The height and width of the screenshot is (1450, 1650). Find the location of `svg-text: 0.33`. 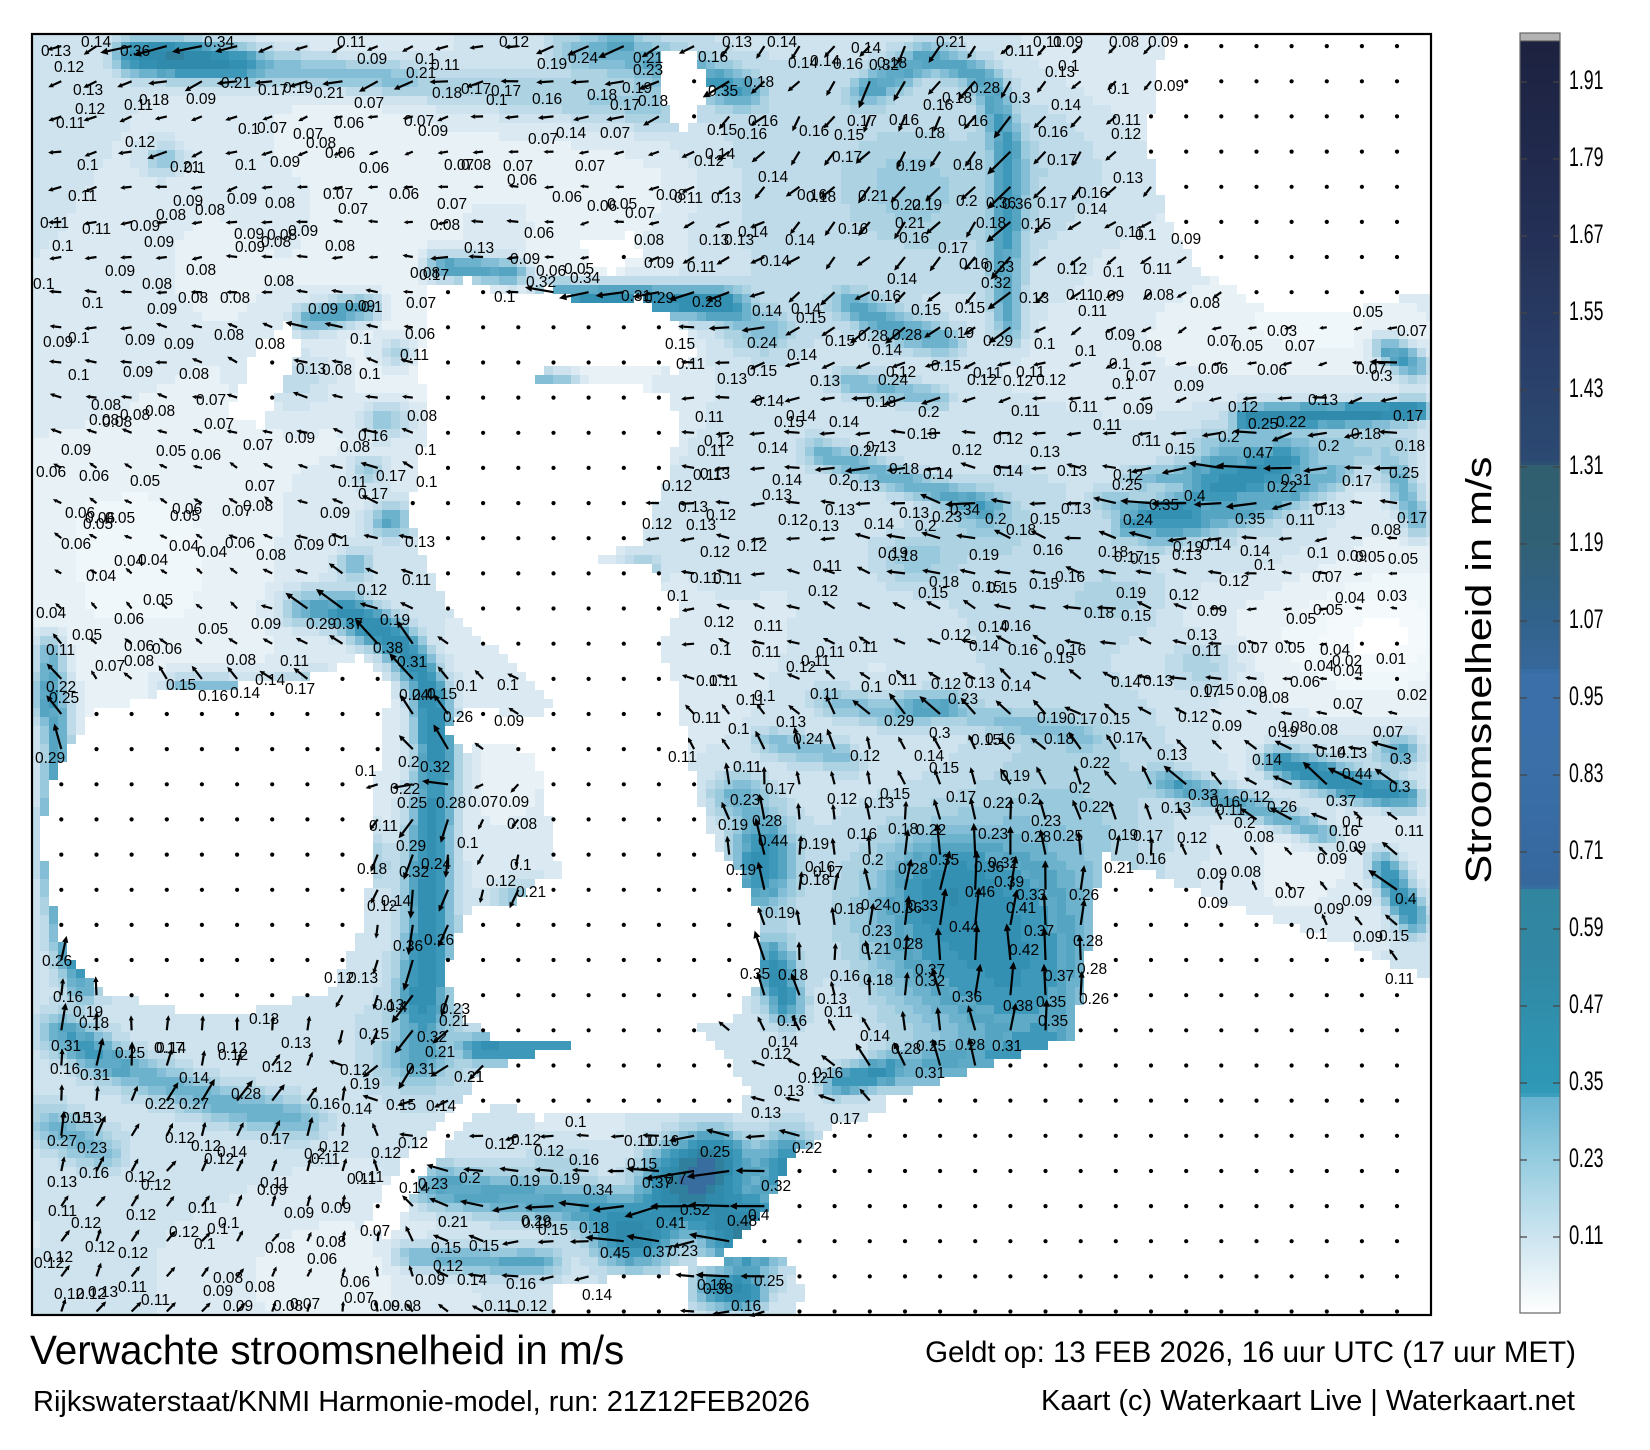

svg-text: 0.33 is located at coordinates (1031, 895).